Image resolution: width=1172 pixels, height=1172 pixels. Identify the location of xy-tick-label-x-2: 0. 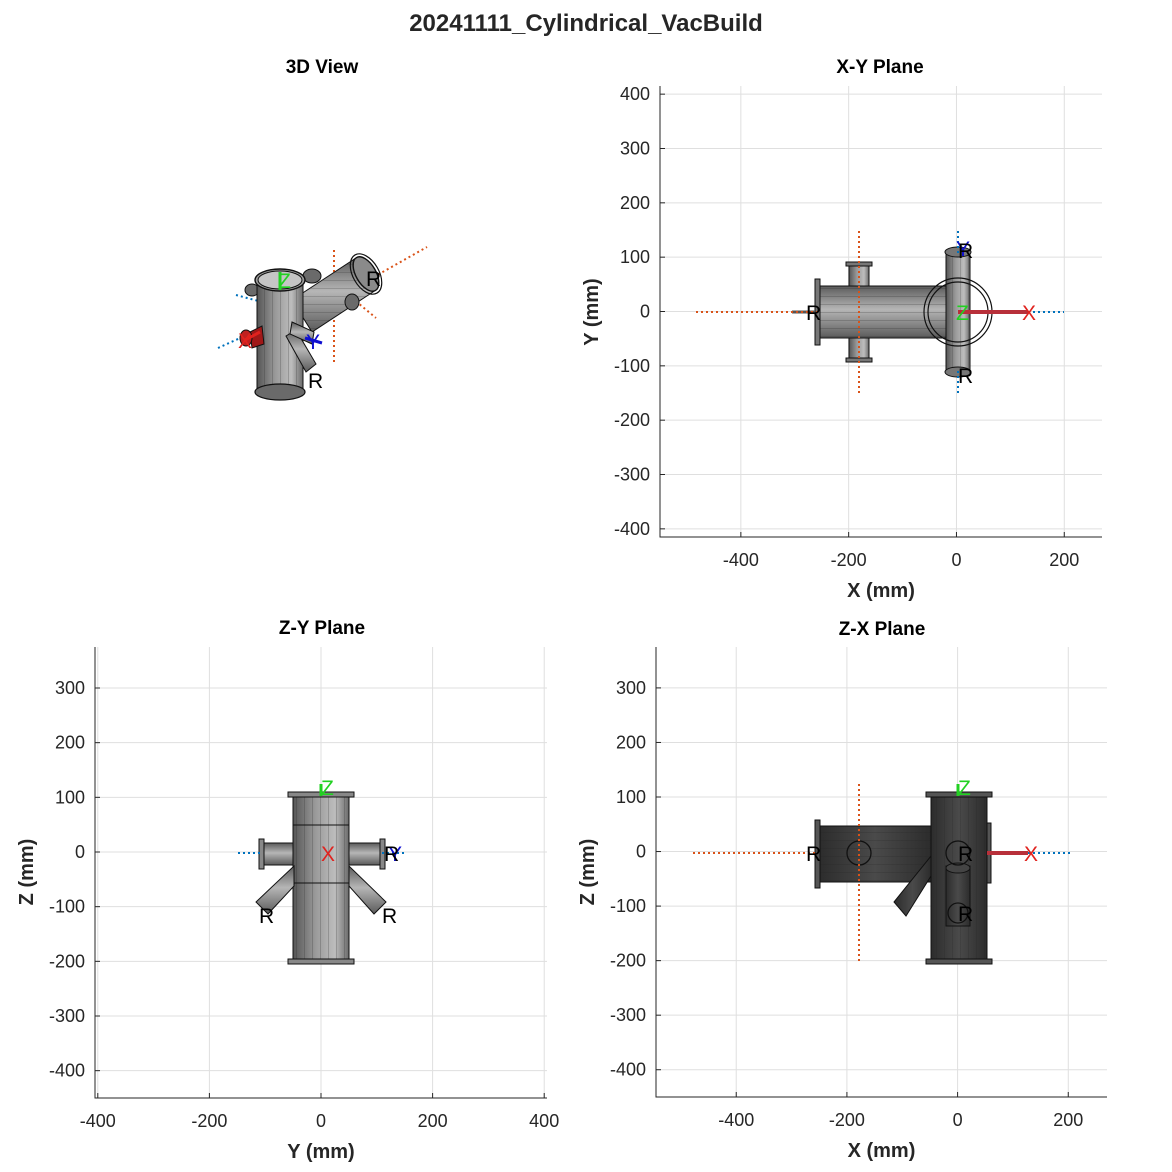
(956, 560).